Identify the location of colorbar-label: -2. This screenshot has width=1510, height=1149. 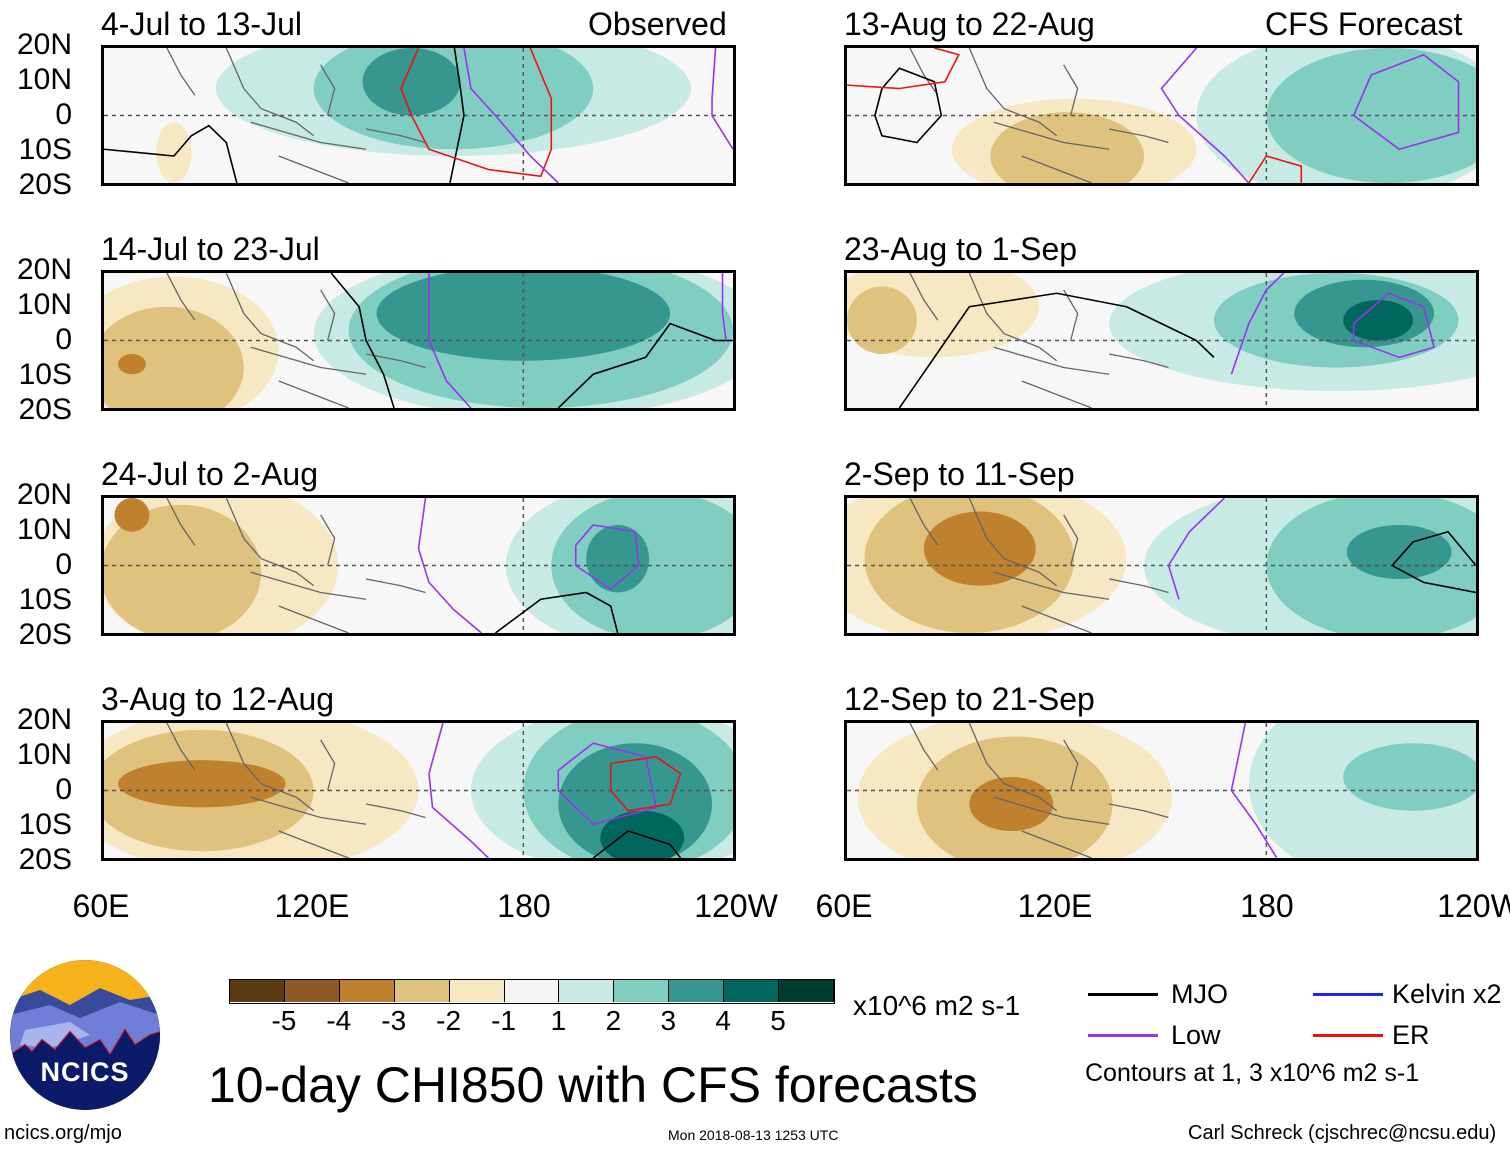
(449, 1020).